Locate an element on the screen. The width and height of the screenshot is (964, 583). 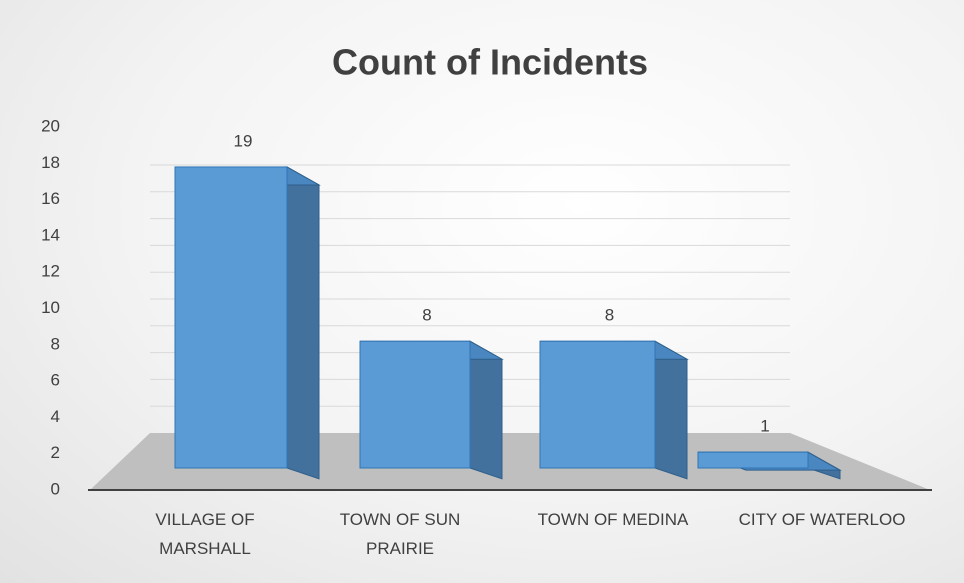
x-tick-label: VILLAGE OF MARSHALL is located at coordinates (205, 534).